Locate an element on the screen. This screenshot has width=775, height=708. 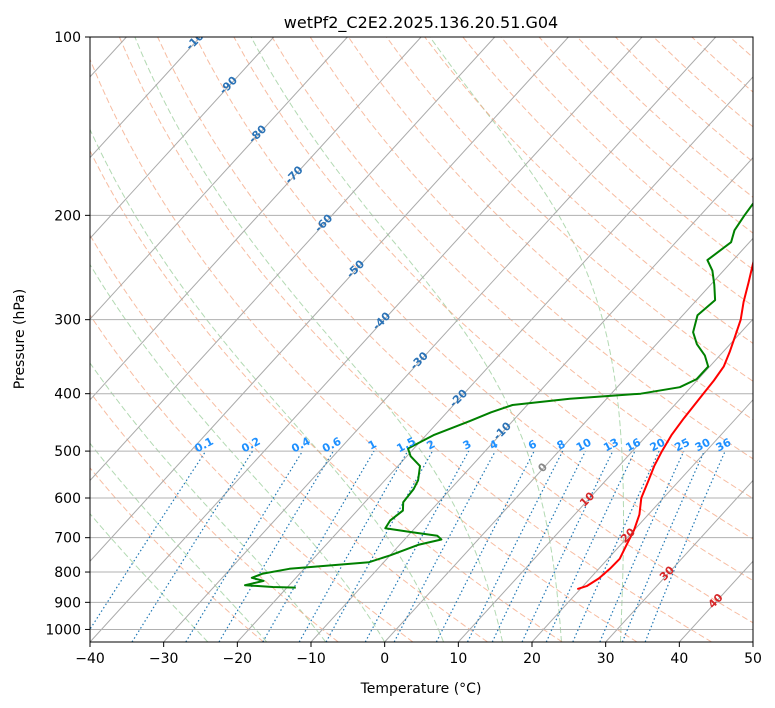
x-tick-label: −40 is located at coordinates (90, 659).